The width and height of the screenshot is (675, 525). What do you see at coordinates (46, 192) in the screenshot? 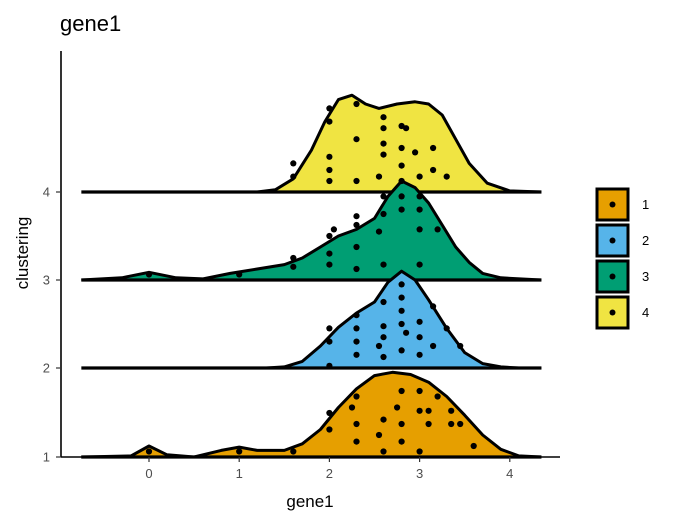
I see `y-tick-label: 4` at bounding box center [46, 192].